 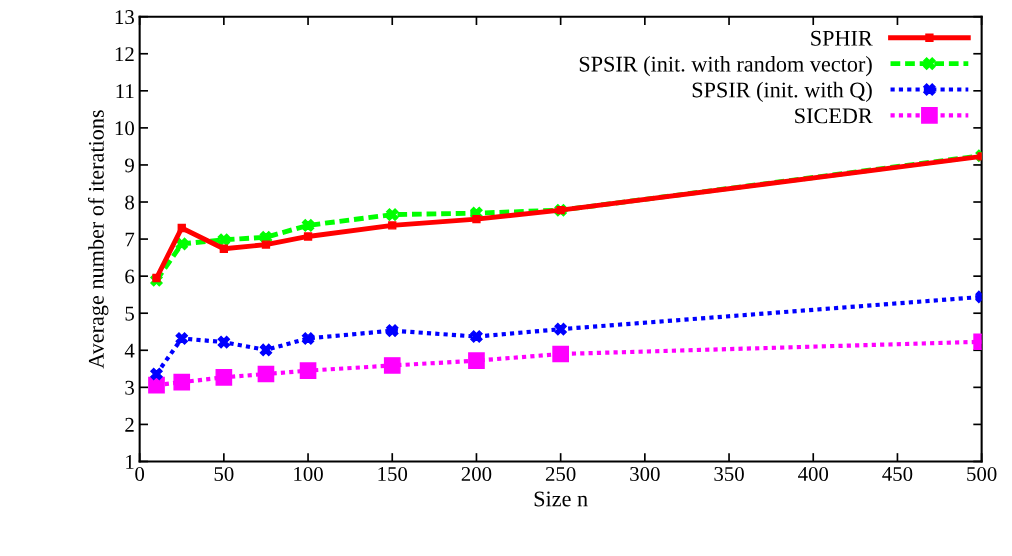 I want to click on x-tick-label: 300, so click(x=645, y=473).